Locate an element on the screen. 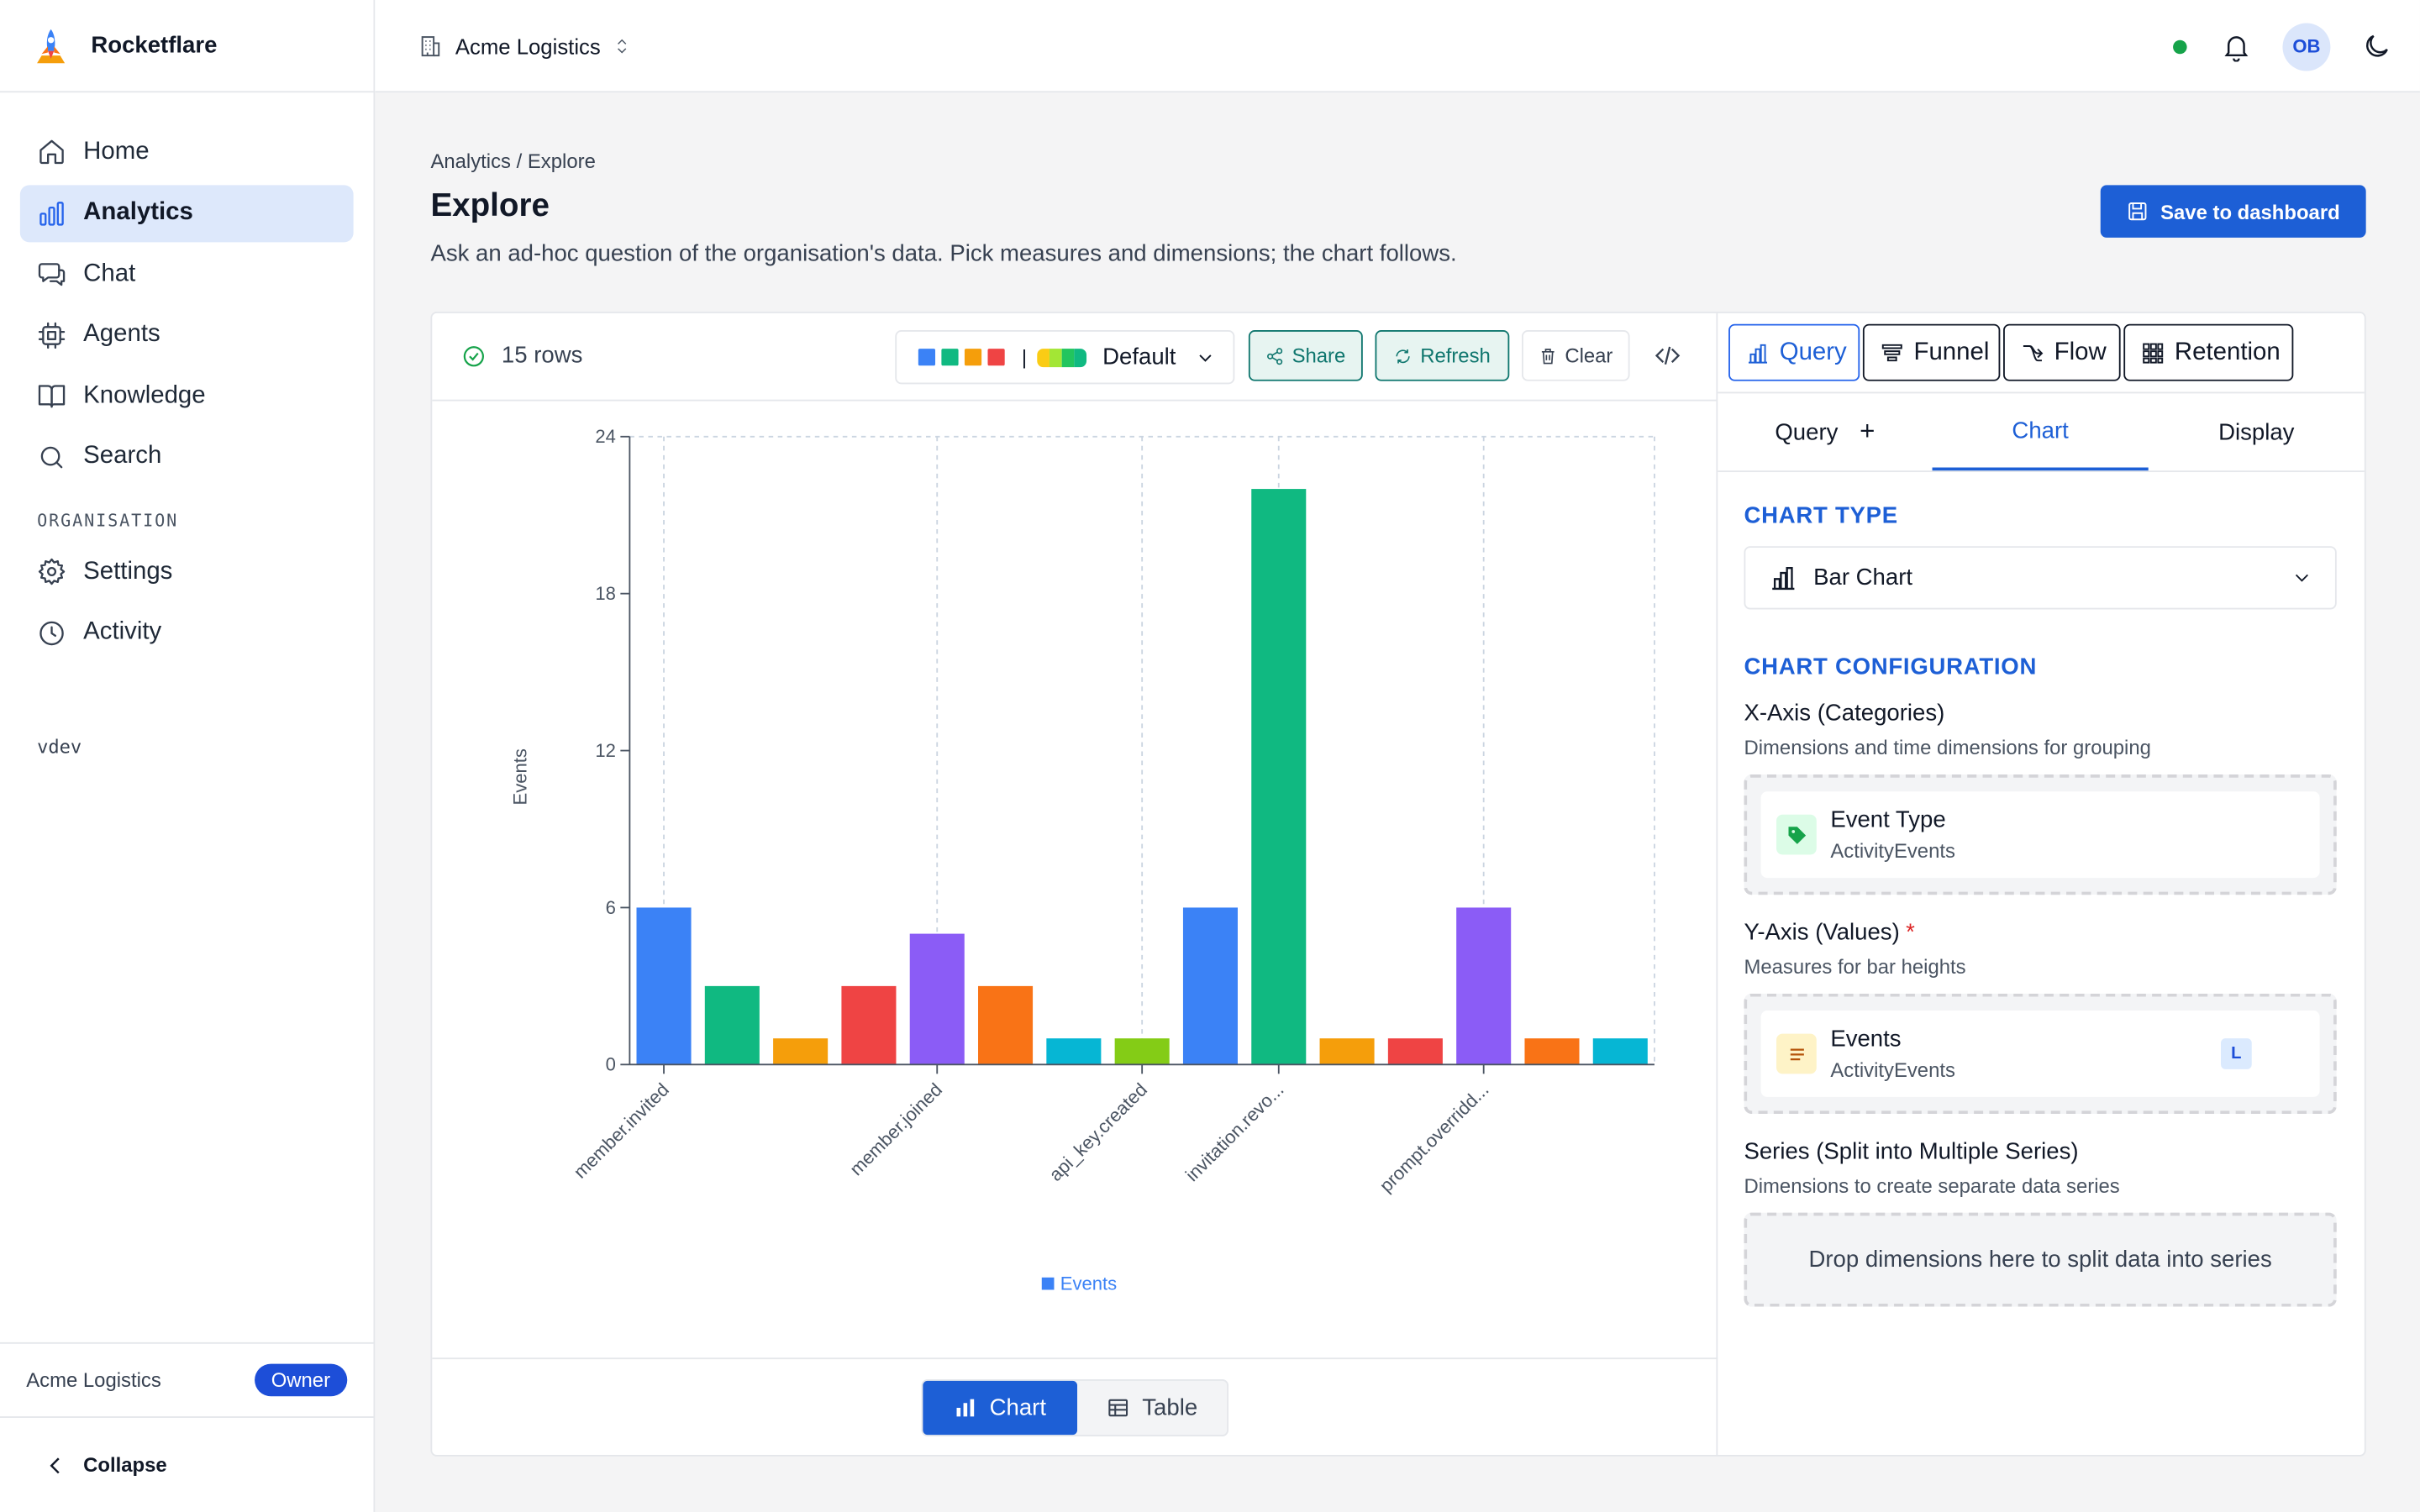 The image size is (2420, 1512). tab-label: Retention is located at coordinates (2227, 352).